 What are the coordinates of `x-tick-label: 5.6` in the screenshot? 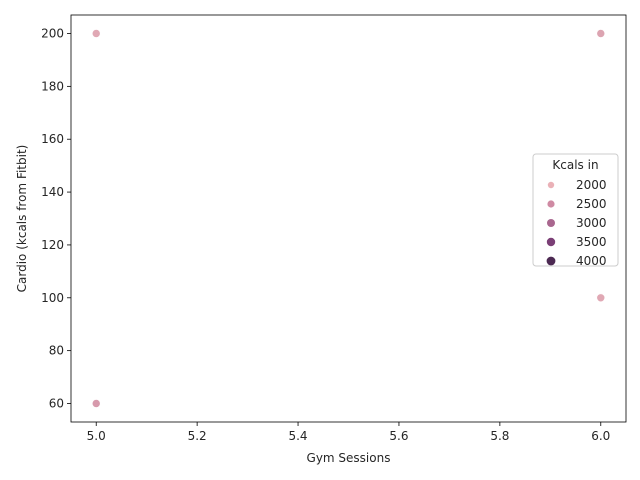 It's located at (398, 436).